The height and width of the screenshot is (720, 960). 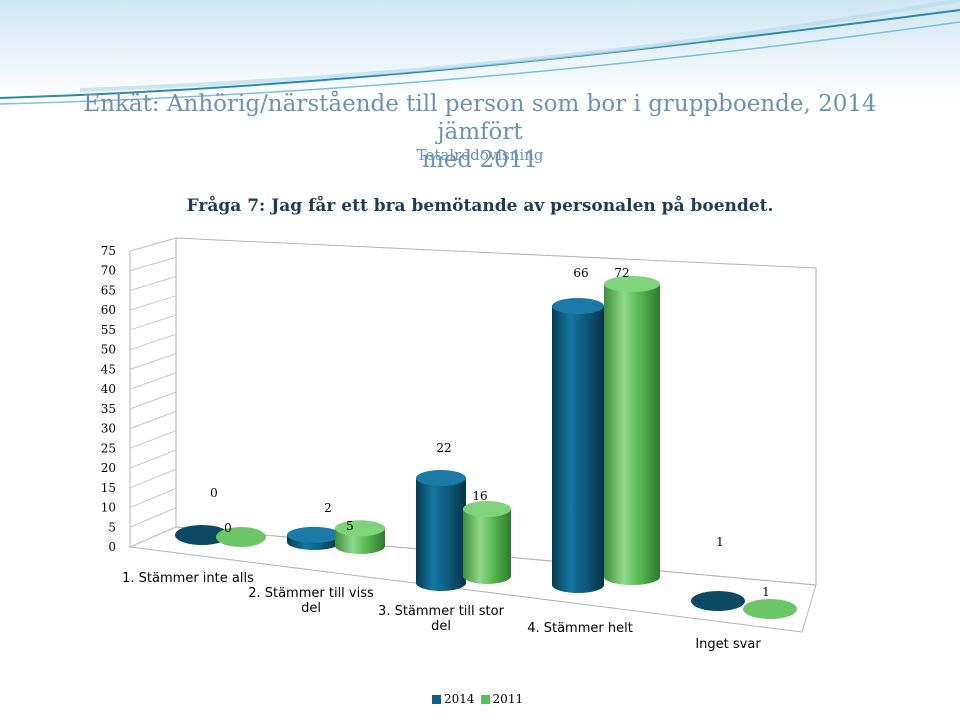 What do you see at coordinates (441, 611) in the screenshot?
I see `category-label: 3. Stämmer till stor` at bounding box center [441, 611].